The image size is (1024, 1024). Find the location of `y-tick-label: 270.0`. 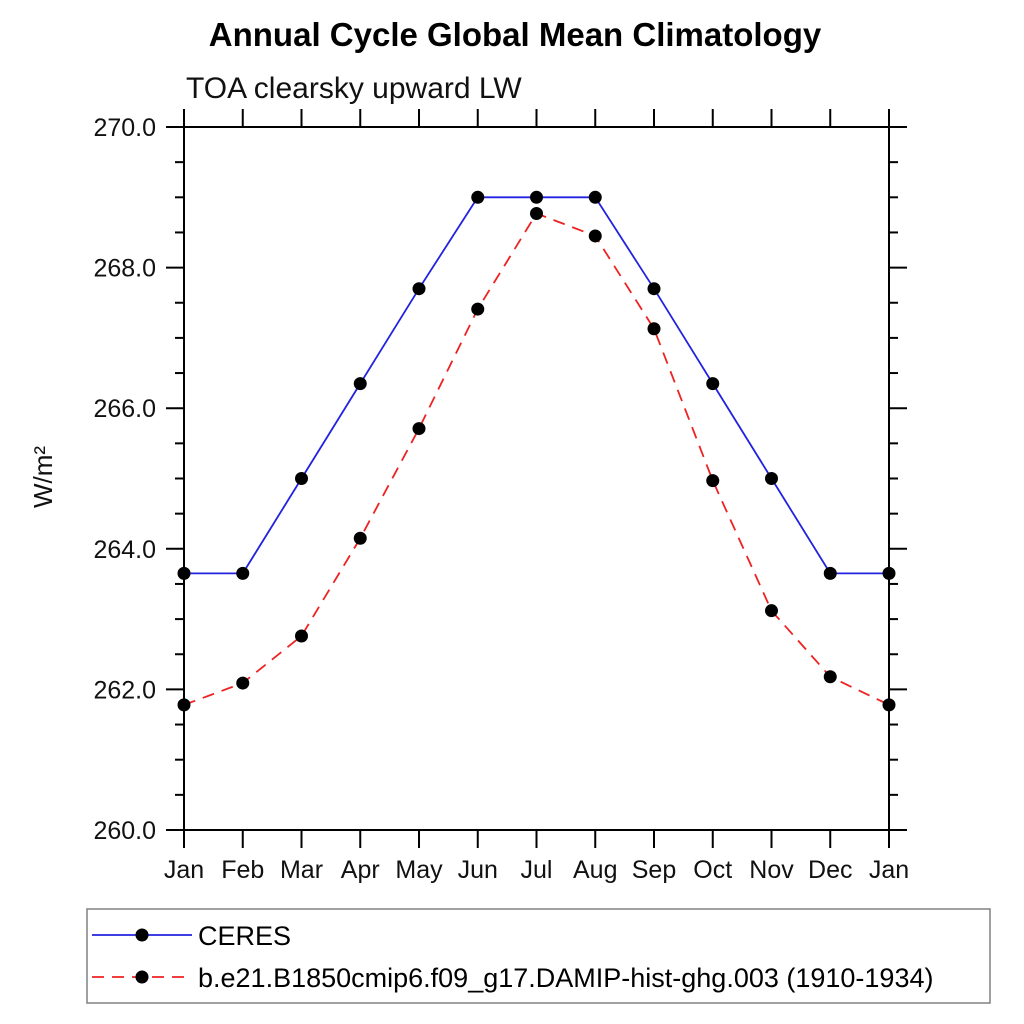

y-tick-label: 270.0 is located at coordinates (124, 128).